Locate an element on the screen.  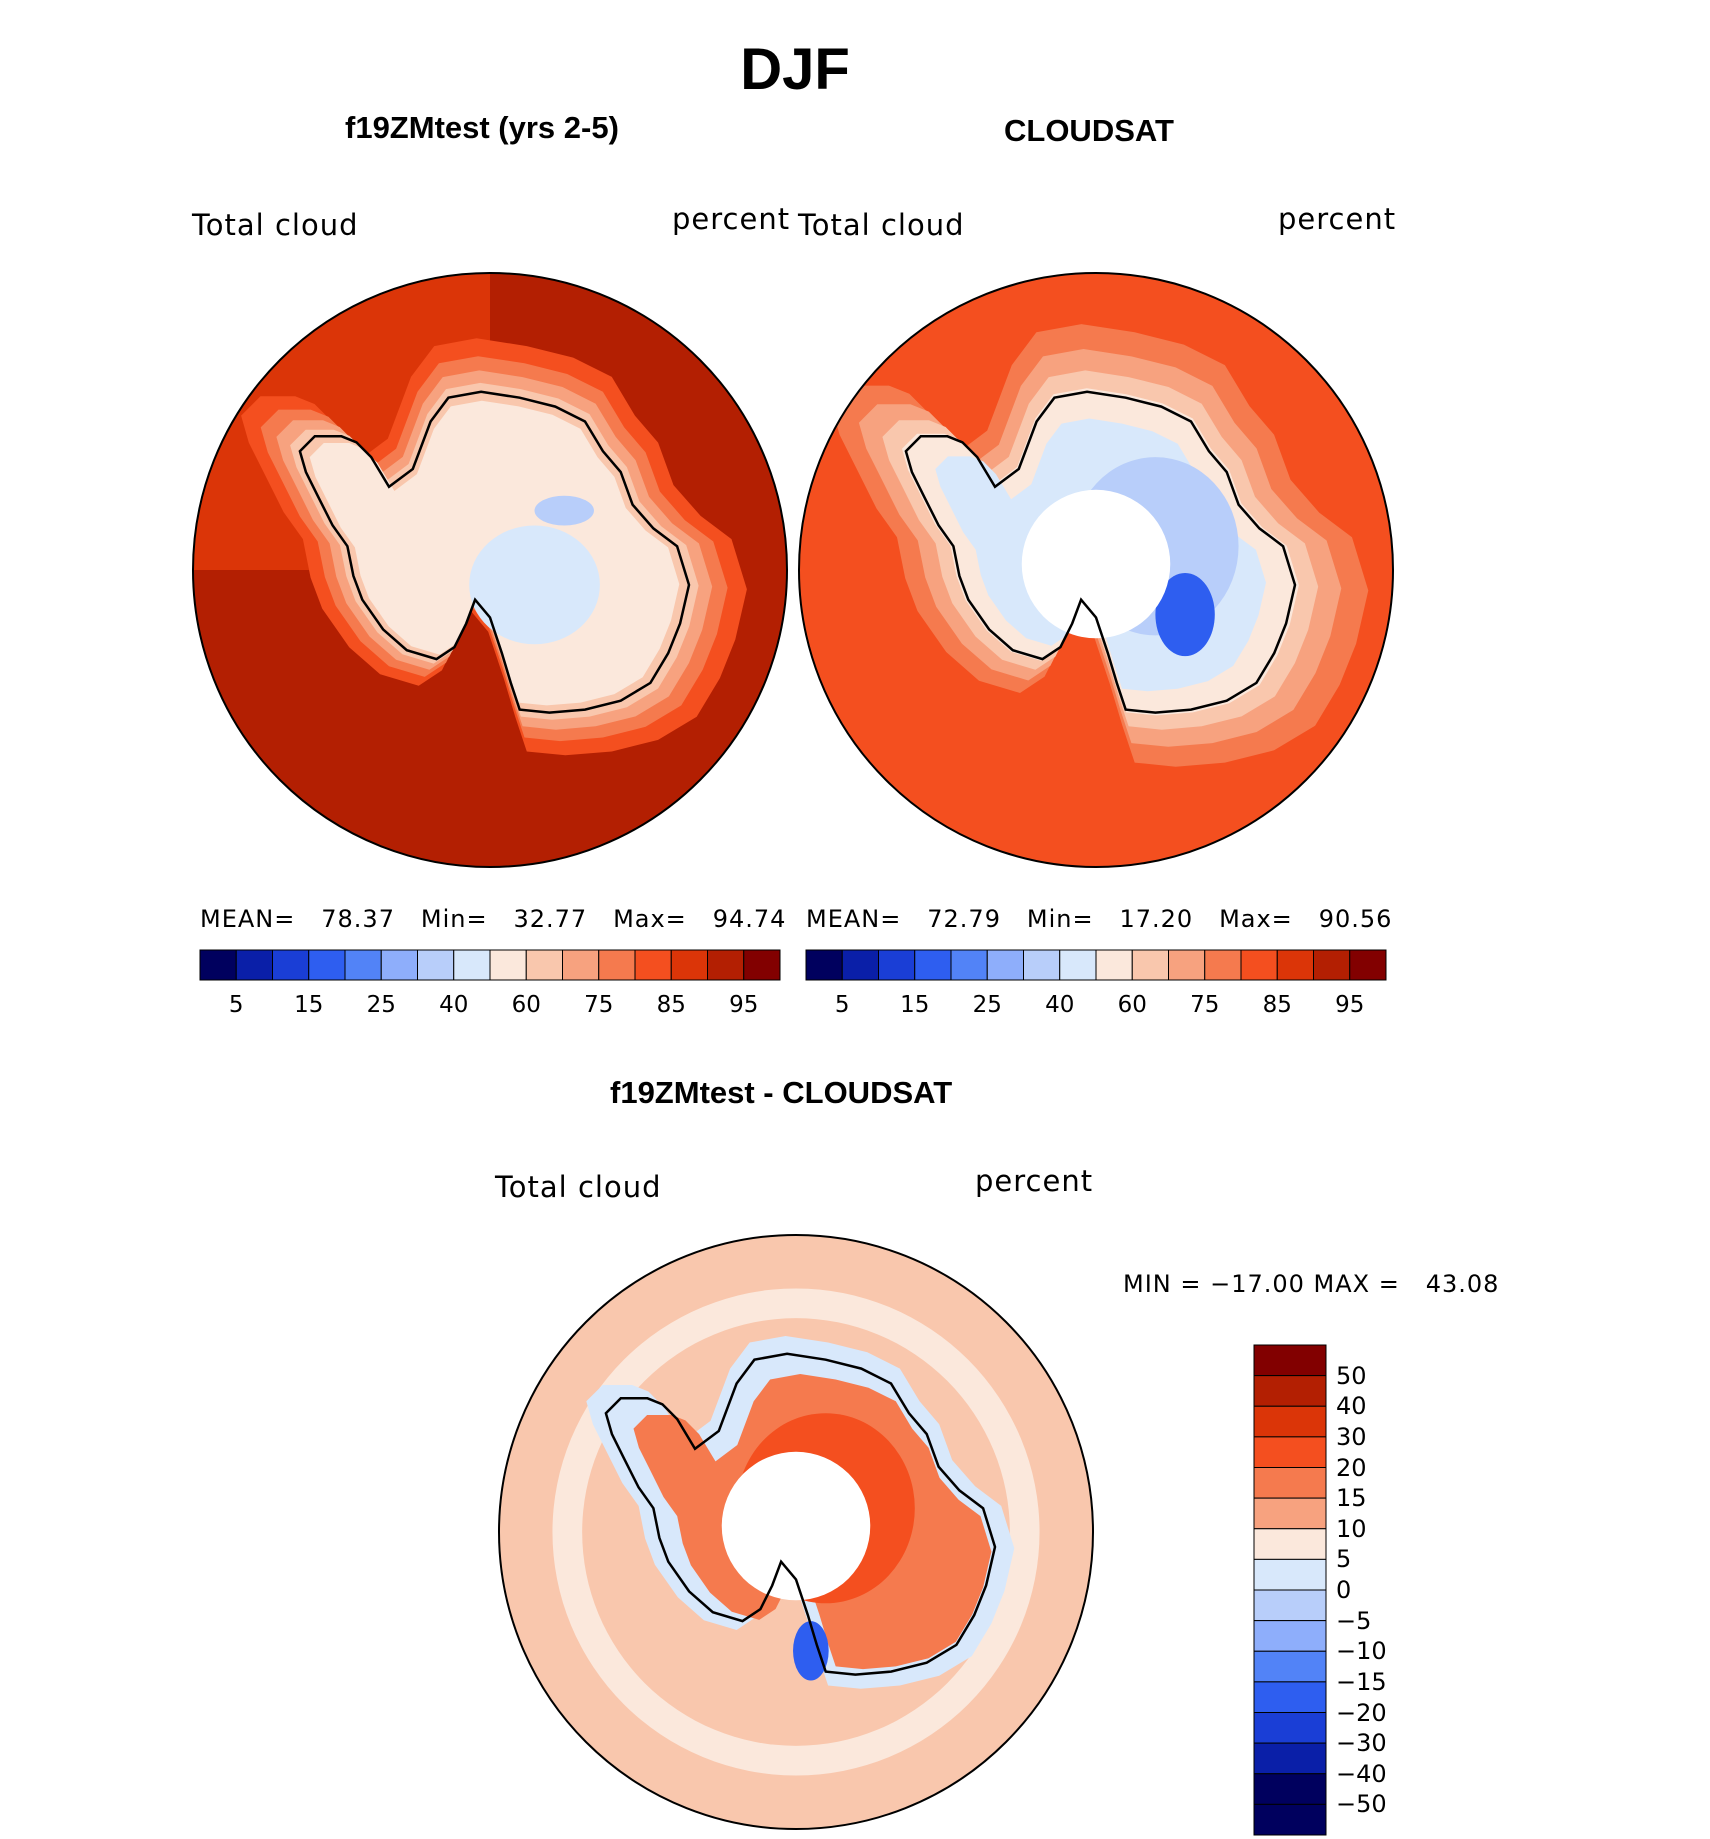
panel1-map is located at coordinates (490, 570).